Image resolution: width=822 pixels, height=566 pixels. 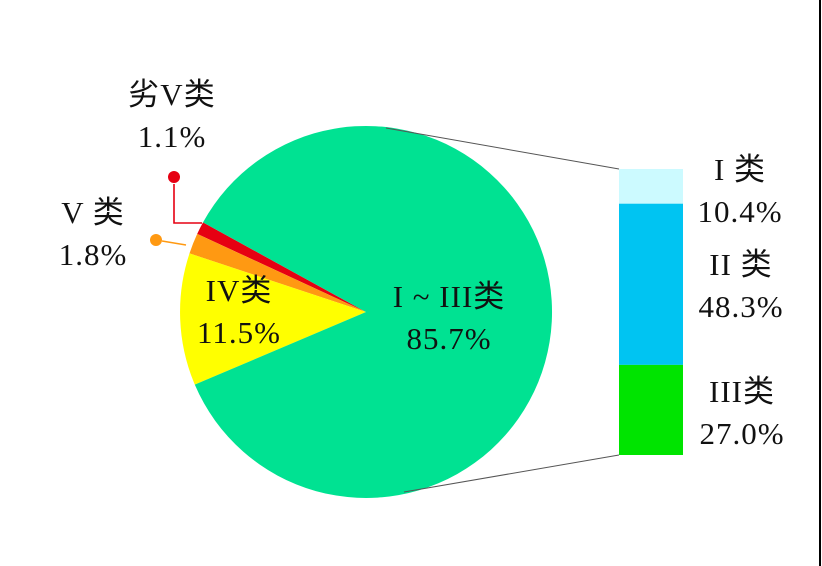 What do you see at coordinates (239, 312) in the screenshot?
I see `pie-label-class4: IV类 11.5%` at bounding box center [239, 312].